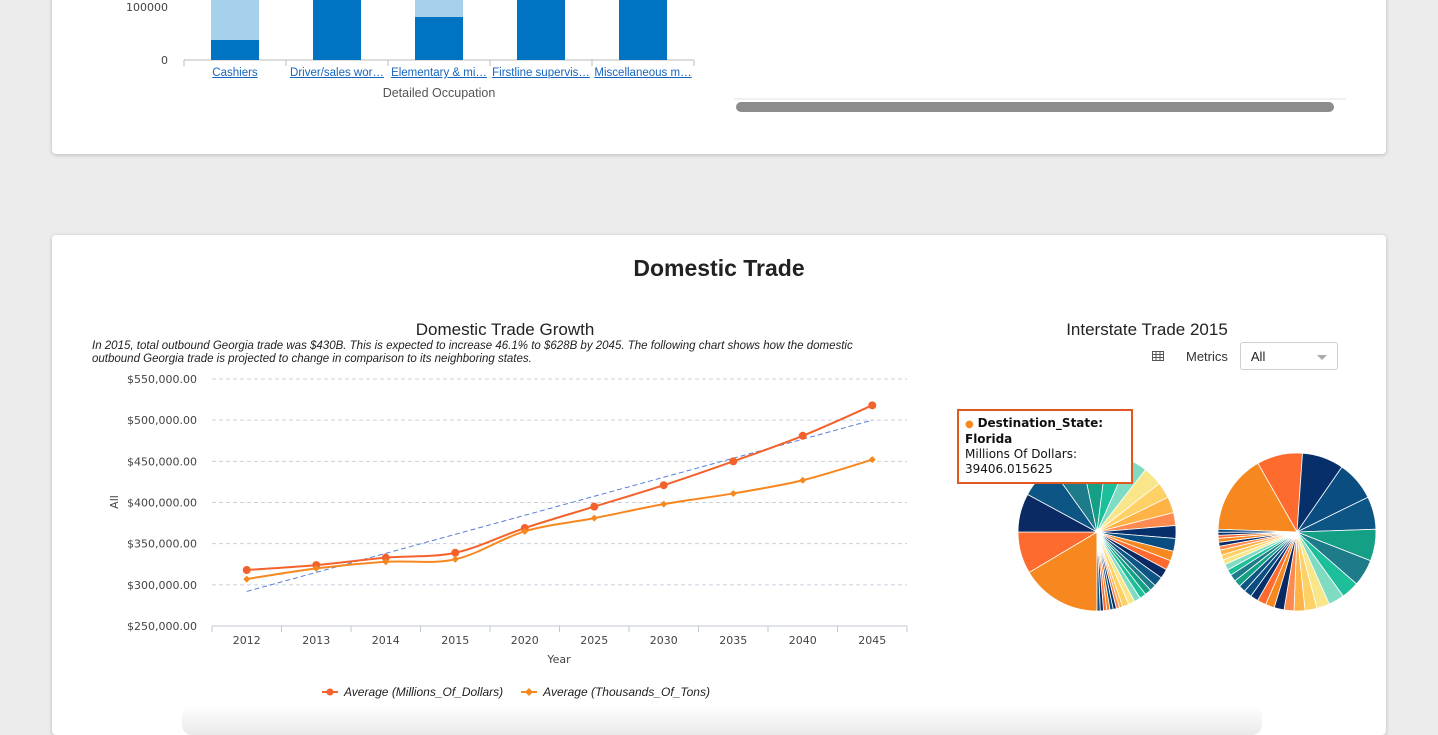 The image size is (1438, 735). I want to click on metrics-bar: Metrics All, so click(1245, 356).